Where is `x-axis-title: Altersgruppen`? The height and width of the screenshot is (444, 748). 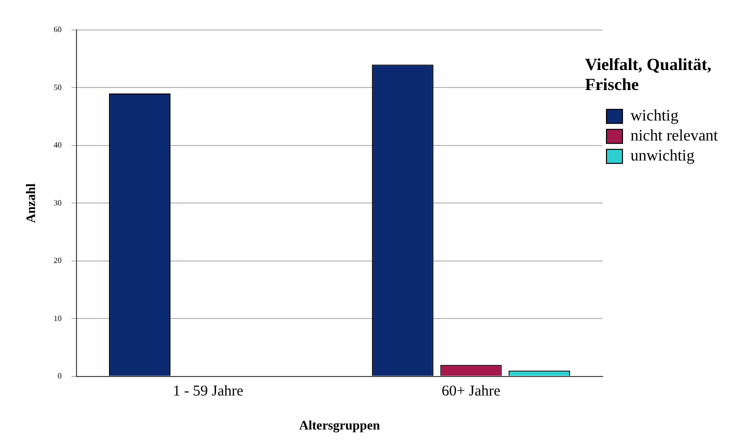
x-axis-title: Altersgruppen is located at coordinates (340, 425).